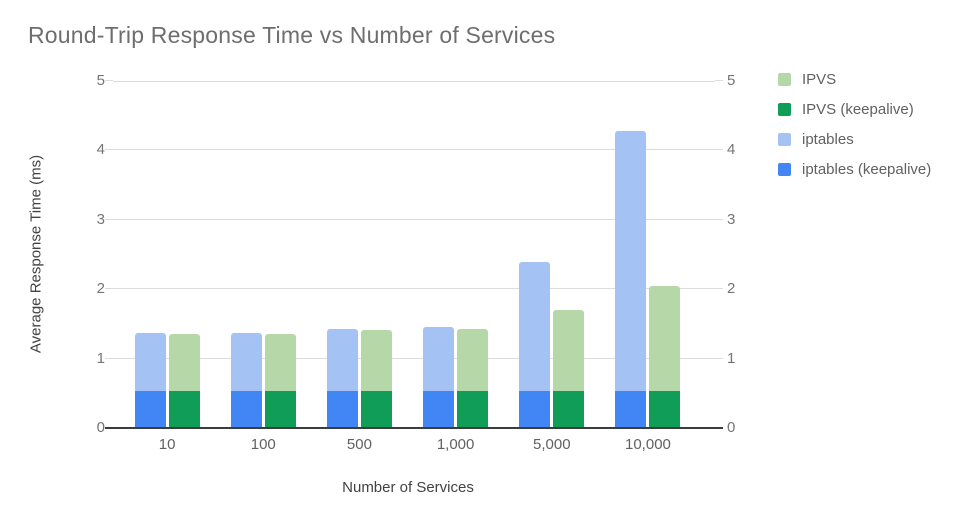 This screenshot has height=520, width=974. What do you see at coordinates (246, 409) in the screenshot?
I see `bar-segment-iptables-keepalive--100` at bounding box center [246, 409].